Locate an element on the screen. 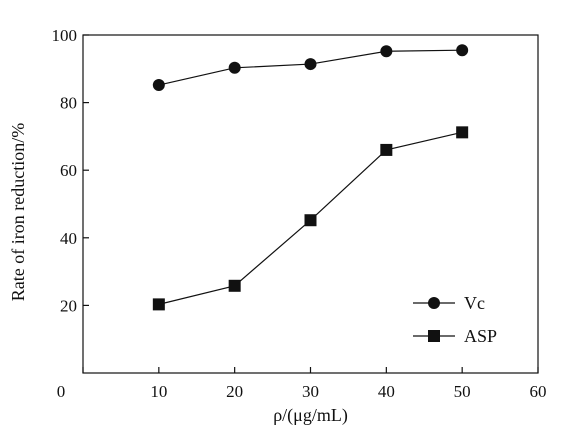 The width and height of the screenshot is (566, 438). series-vc is located at coordinates (310, 68).